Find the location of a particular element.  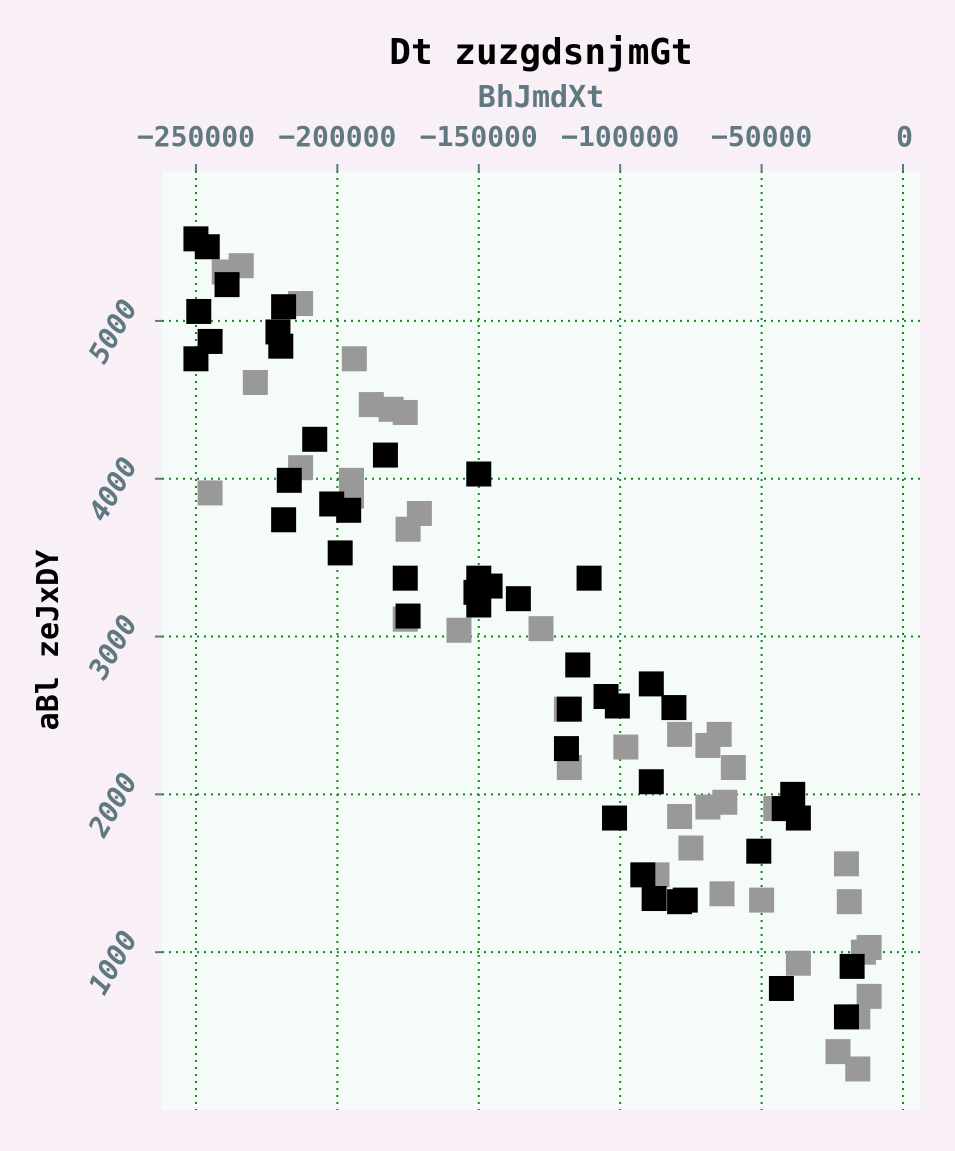

x-tick-label: −100000 is located at coordinates (620, 136).